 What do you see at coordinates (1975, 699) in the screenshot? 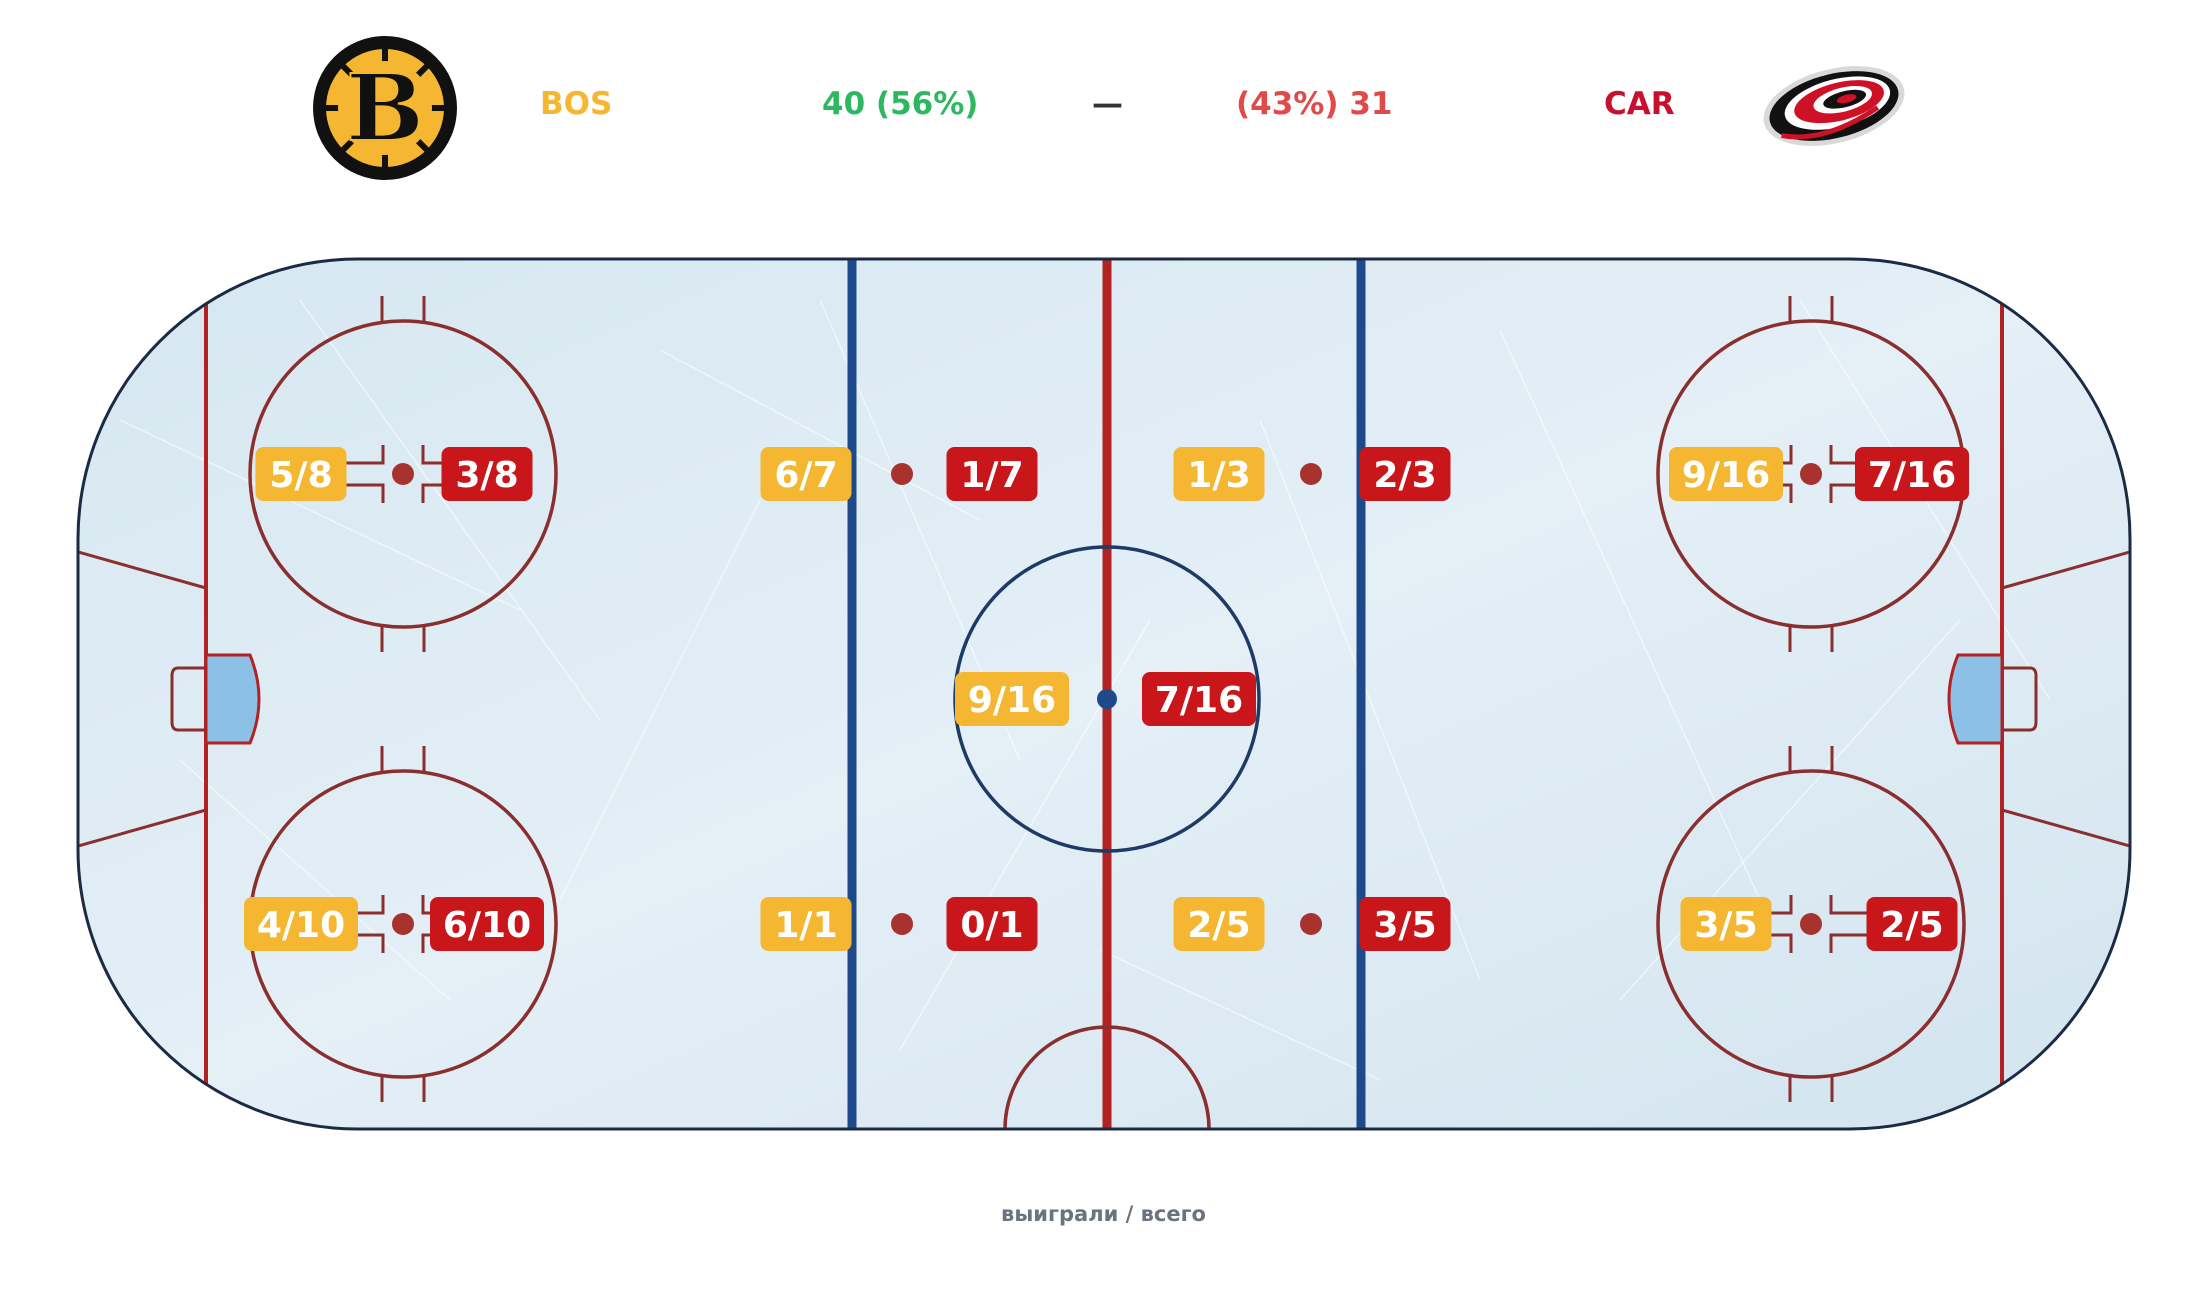
I see `goal-crease-right` at bounding box center [1975, 699].